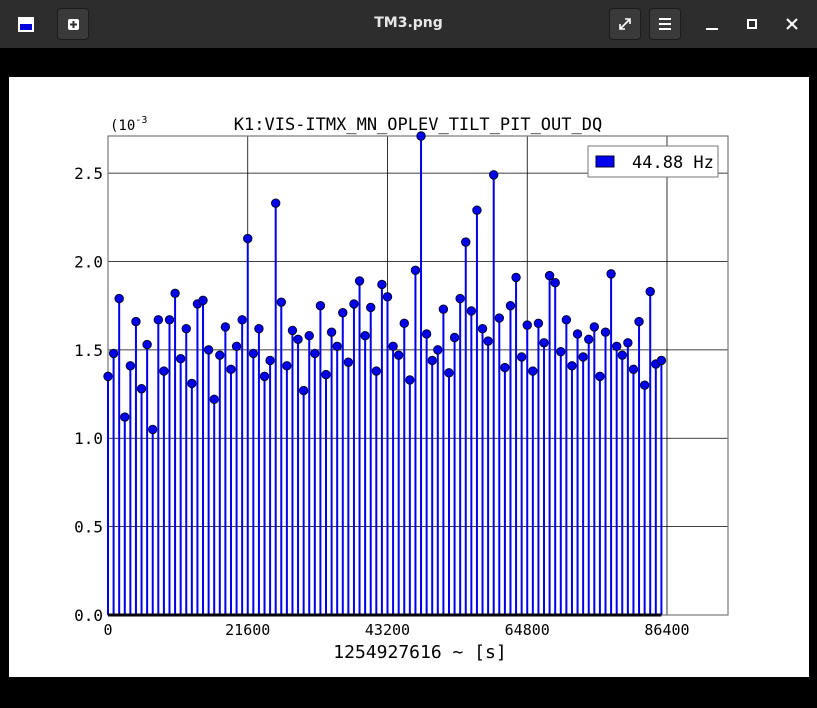  Describe the element at coordinates (247, 630) in the screenshot. I see `x-tick-label: 21600` at that location.